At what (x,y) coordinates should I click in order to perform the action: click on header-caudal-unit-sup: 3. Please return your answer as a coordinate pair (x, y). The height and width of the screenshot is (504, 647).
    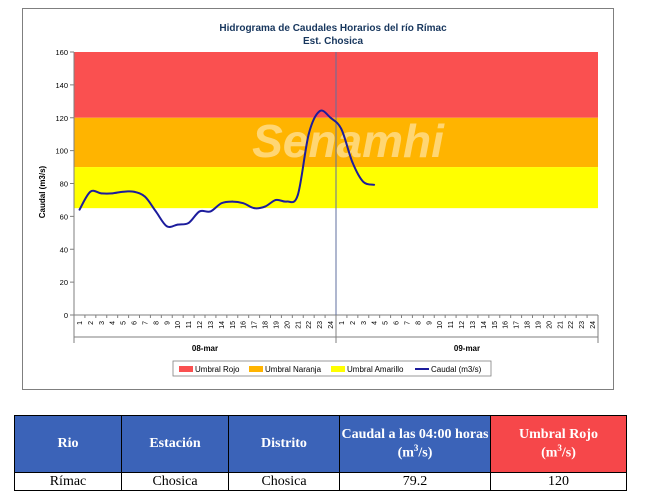
    Looking at the image, I should click on (416, 447).